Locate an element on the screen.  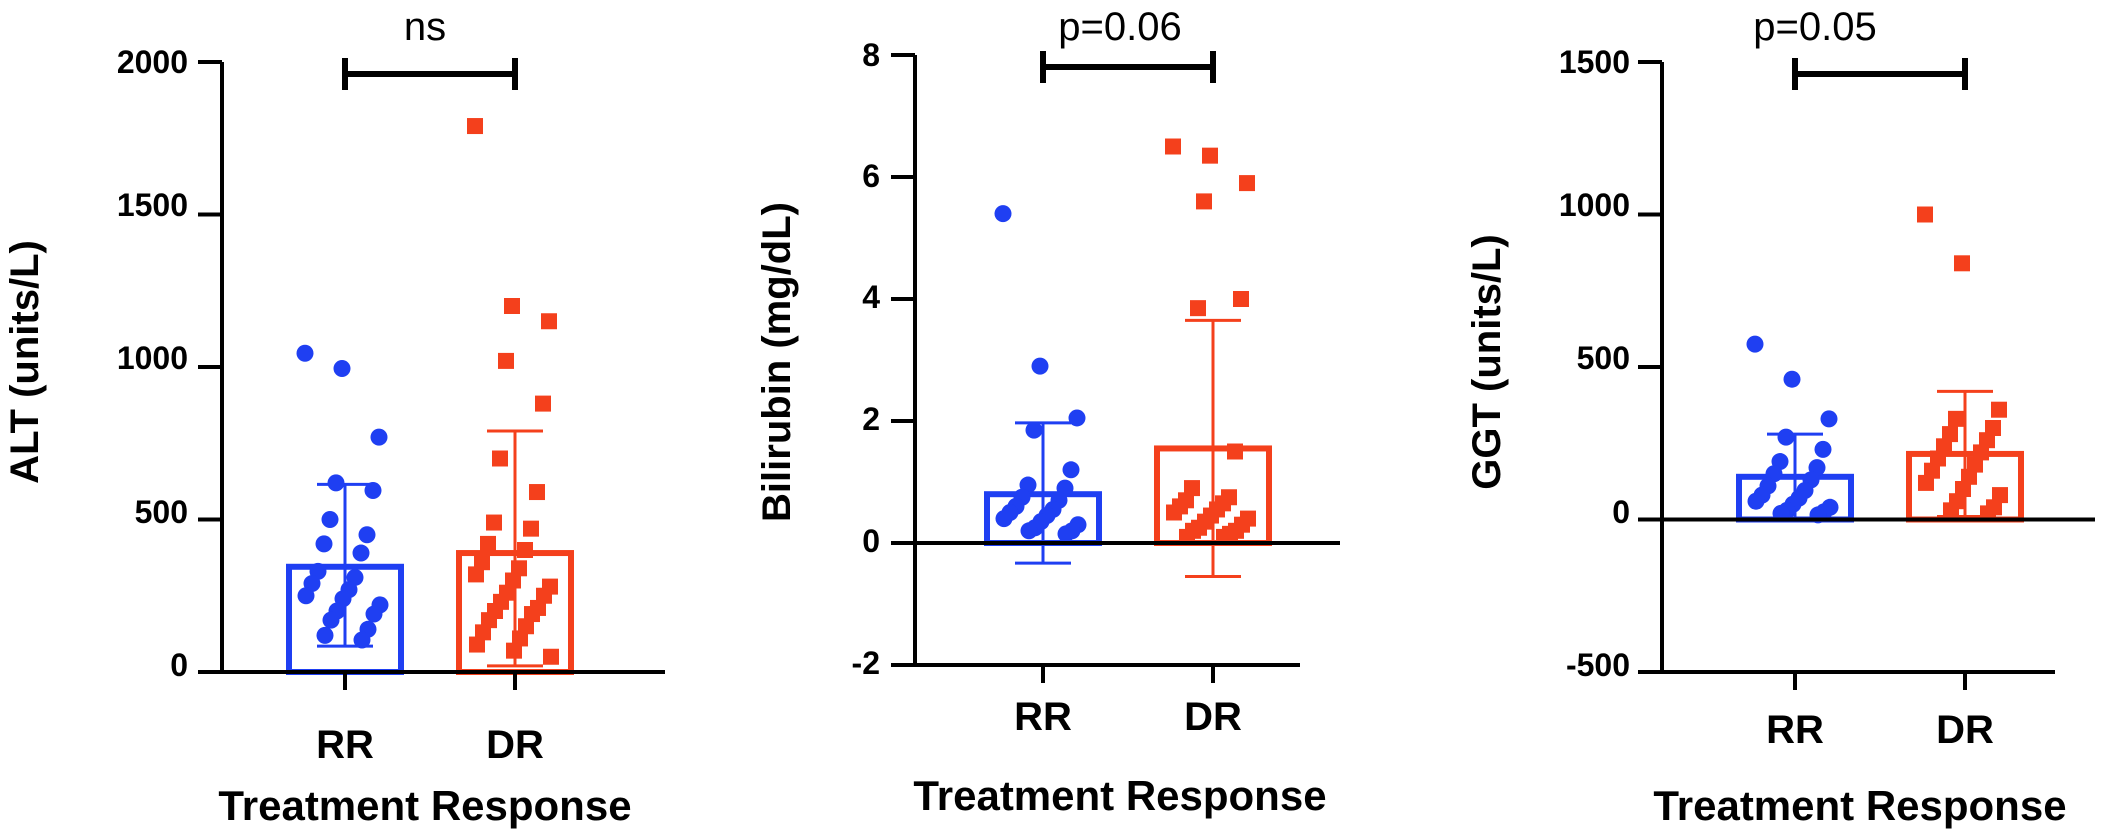
y-tick-label: 4 is located at coordinates (871, 297).